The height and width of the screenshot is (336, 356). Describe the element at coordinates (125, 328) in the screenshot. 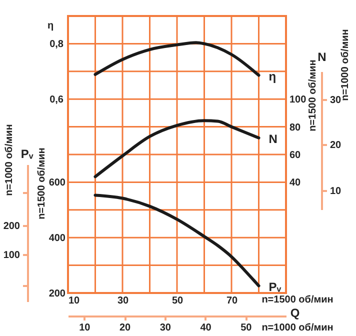

I see `x2-tick-label: 20` at that location.